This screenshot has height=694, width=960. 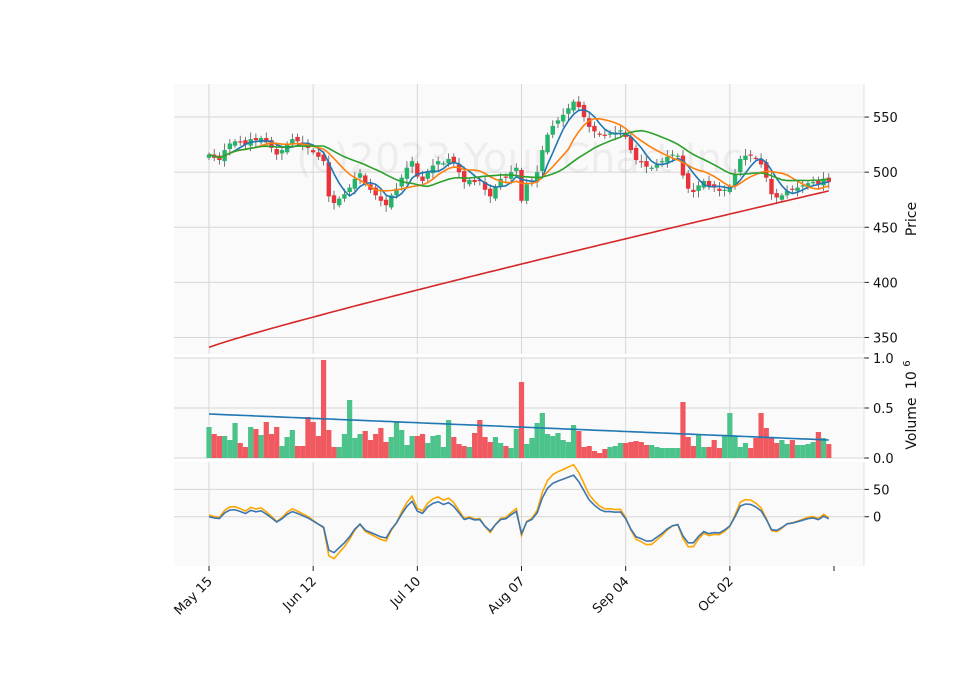 I want to click on x-tick-label: Jun 12, so click(x=300, y=594).